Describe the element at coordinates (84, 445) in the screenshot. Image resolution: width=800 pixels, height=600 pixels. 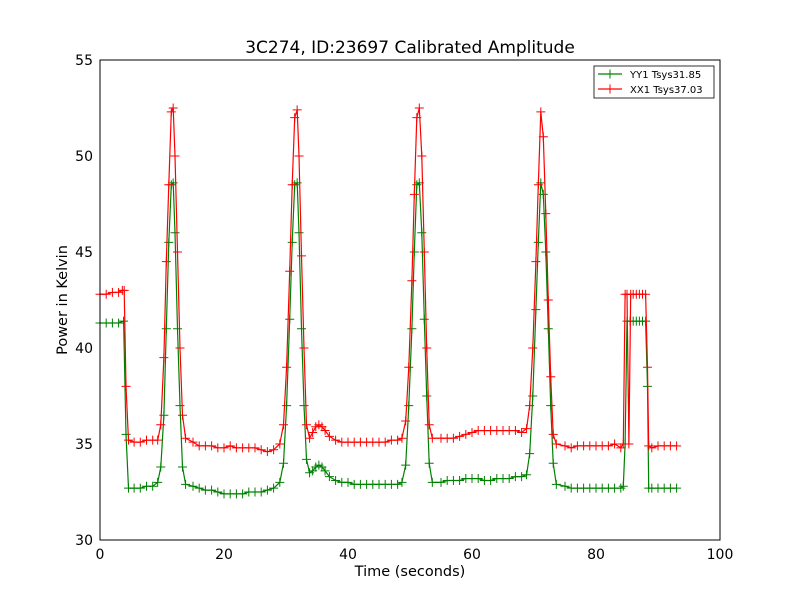
I see `y-tick-label: 35` at that location.